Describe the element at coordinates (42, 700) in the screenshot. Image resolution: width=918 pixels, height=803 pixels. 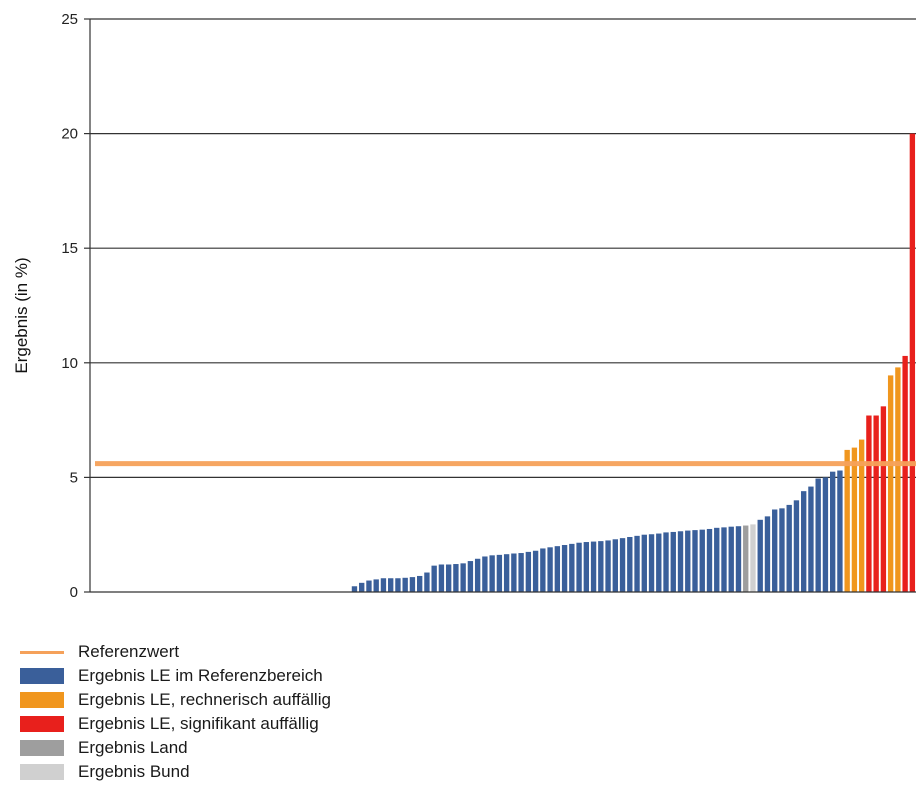
I see `legend-swatch-rechnerisch-auffaellig` at that location.